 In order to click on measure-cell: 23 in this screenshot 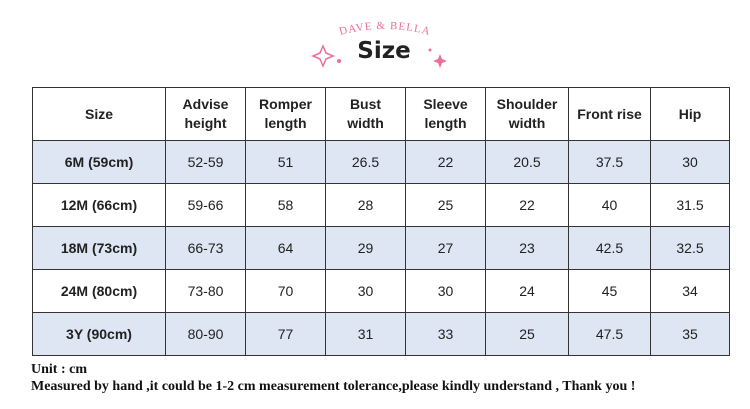, I will do `click(527, 248)`.